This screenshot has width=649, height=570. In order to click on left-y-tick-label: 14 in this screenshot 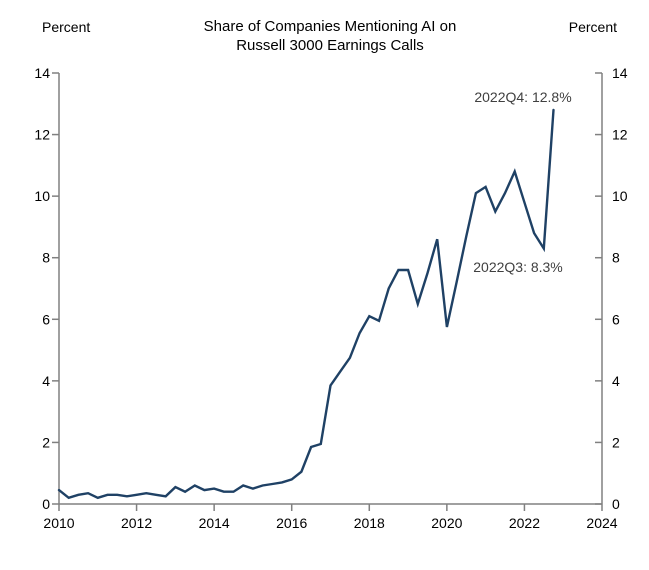, I will do `click(42, 73)`.